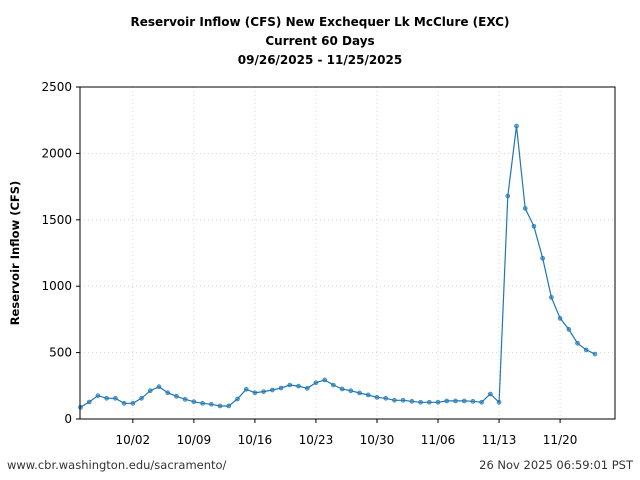  Describe the element at coordinates (377, 440) in the screenshot. I see `x-tick-label: 10/30` at that location.